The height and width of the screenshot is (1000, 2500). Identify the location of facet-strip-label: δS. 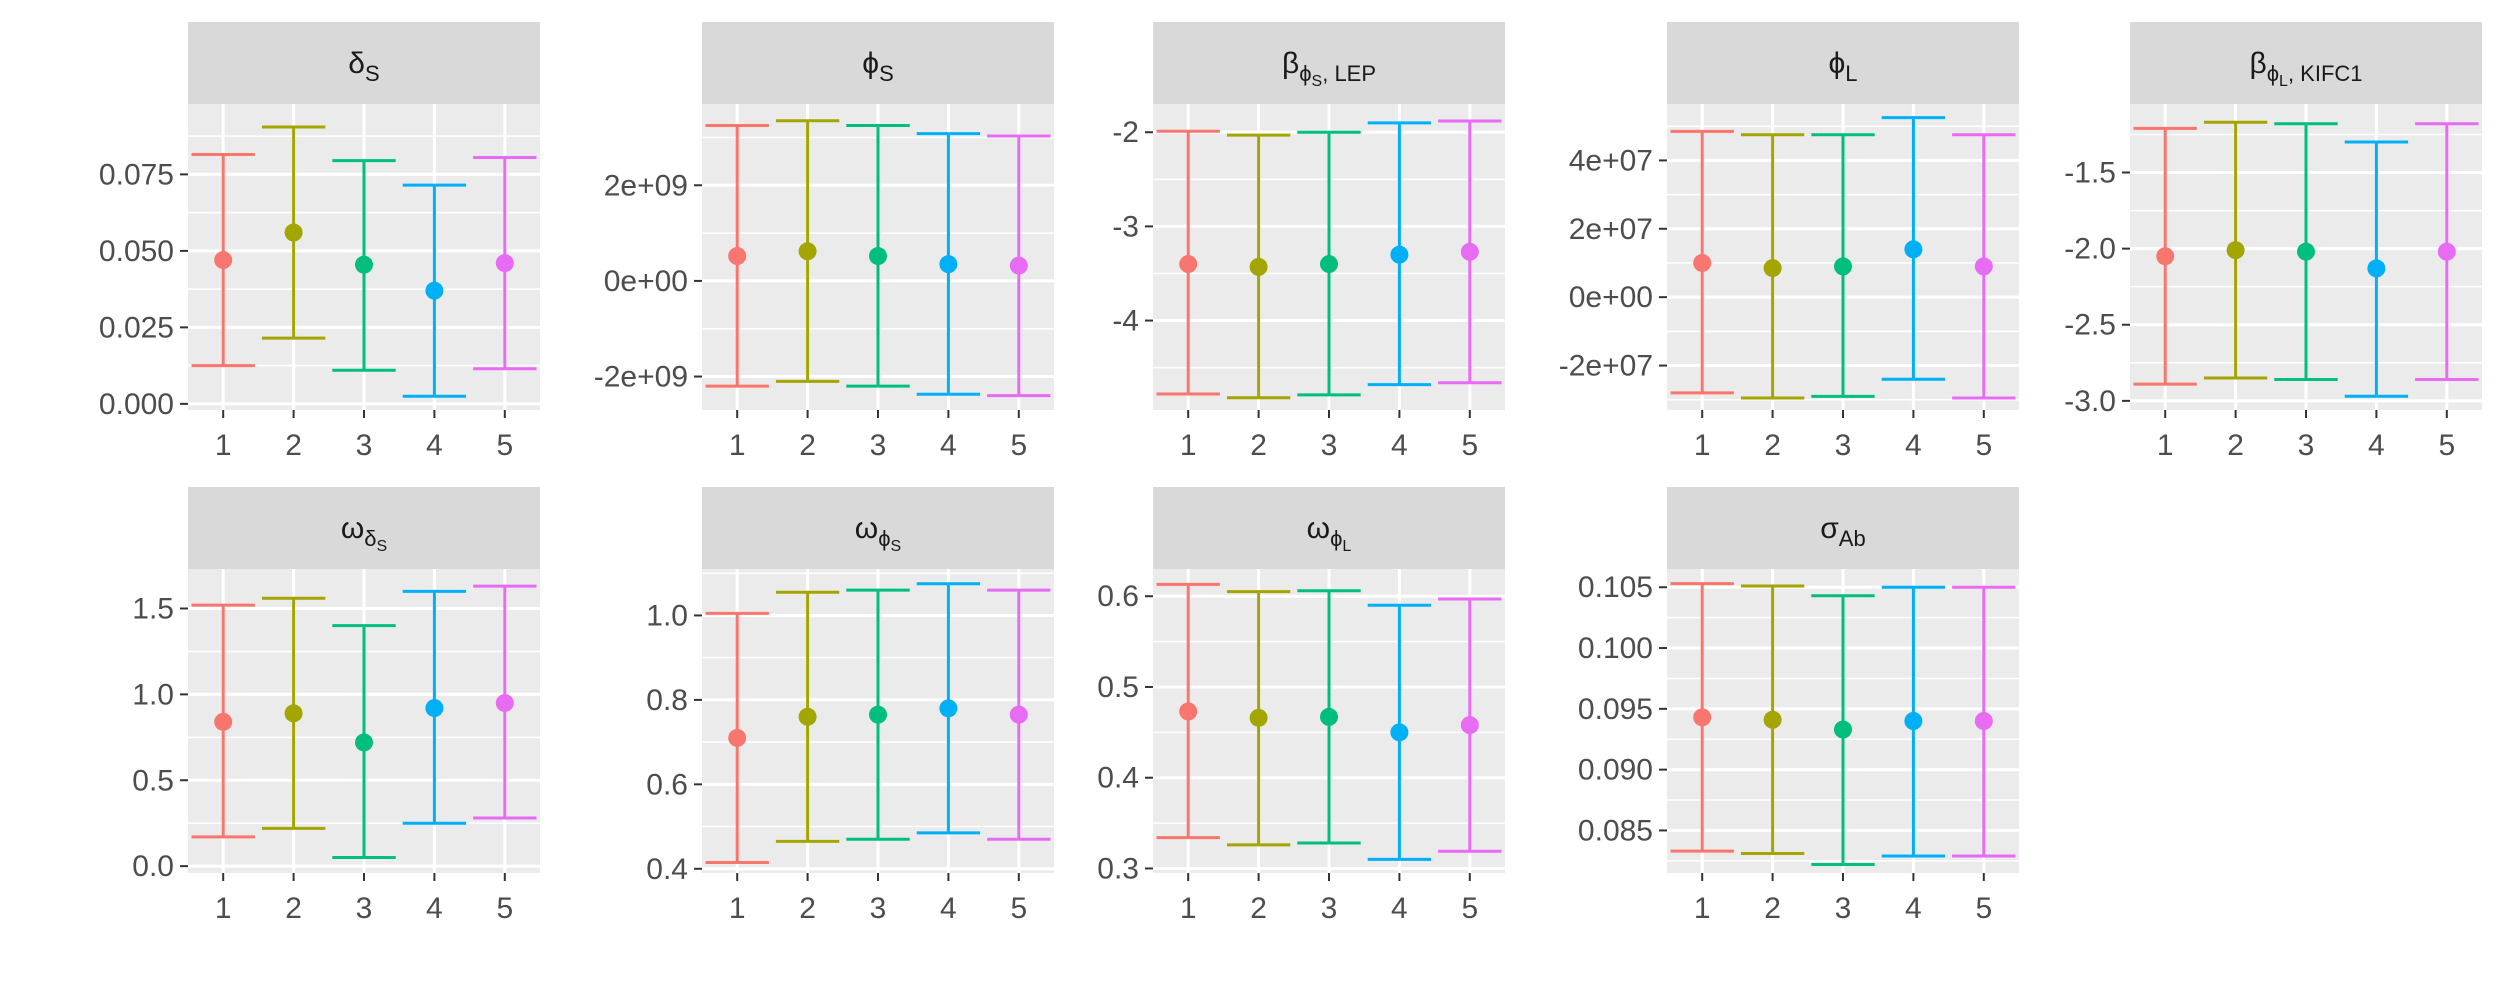
(363, 66).